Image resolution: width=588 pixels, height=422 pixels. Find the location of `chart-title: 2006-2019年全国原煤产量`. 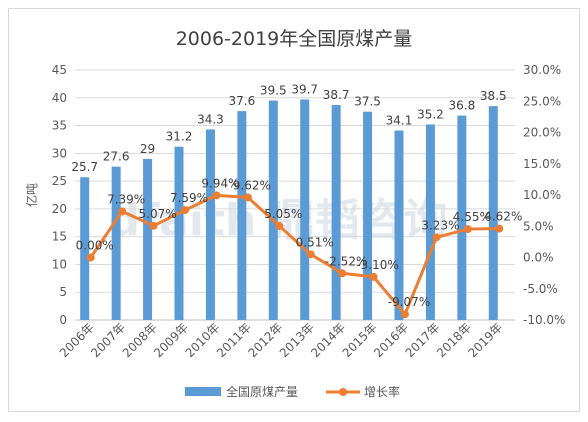

chart-title: 2006-2019年全国原煤产量 is located at coordinates (294, 39).